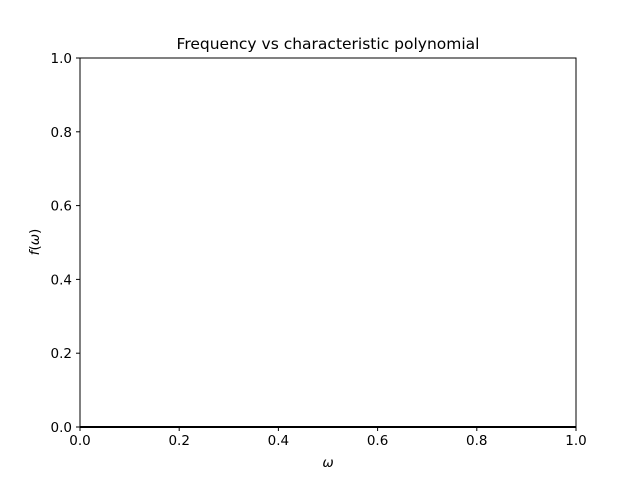 Image resolution: width=640 pixels, height=480 pixels. What do you see at coordinates (61, 59) in the screenshot?
I see `y-tick-label: 1.0` at bounding box center [61, 59].